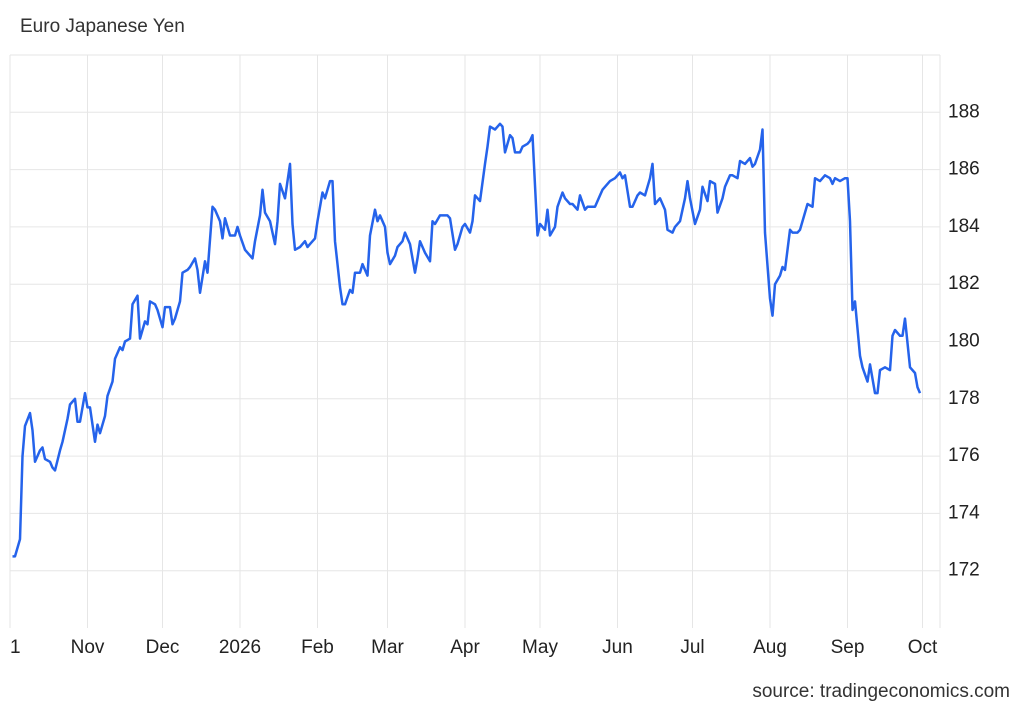  I want to click on y-tick-label: 182, so click(964, 283).